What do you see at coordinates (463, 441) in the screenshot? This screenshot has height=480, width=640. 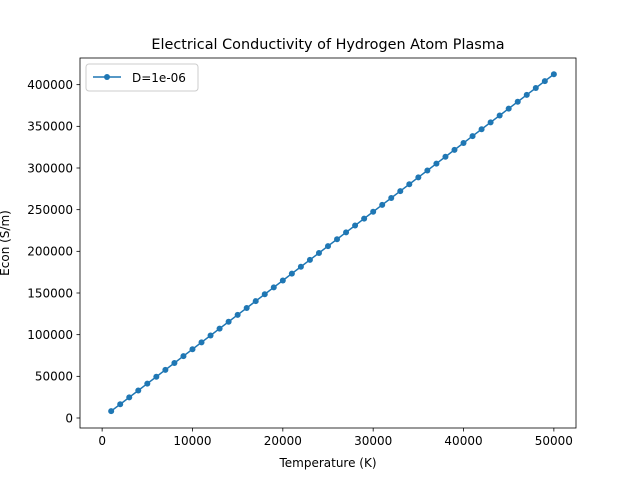 I see `x-tick-label: 40000` at bounding box center [463, 441].